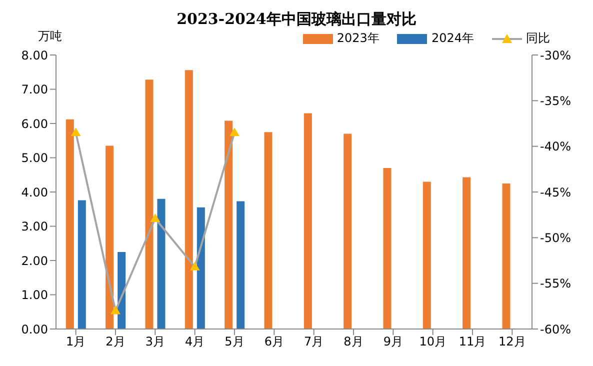 The image size is (593, 366). Describe the element at coordinates (297, 19) in the screenshot. I see `chart-title: 2023-2024年中国玻璃出口量对比` at that location.